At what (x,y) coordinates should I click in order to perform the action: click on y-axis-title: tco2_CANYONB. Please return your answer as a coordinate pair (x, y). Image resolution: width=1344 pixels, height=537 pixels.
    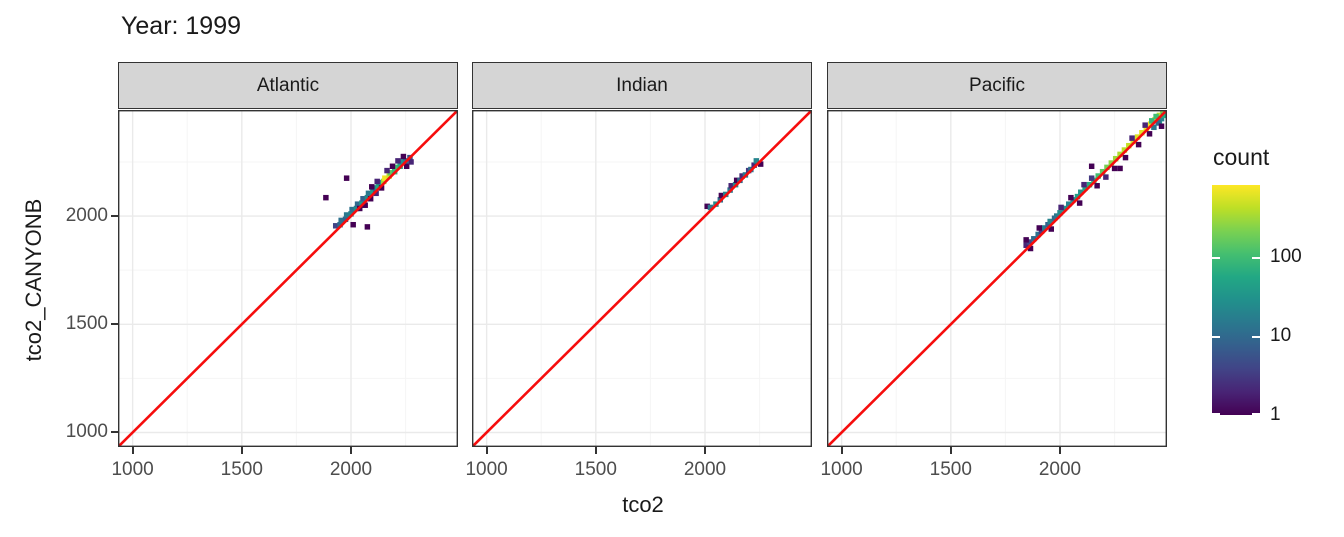
    Looking at the image, I should click on (33, 280).